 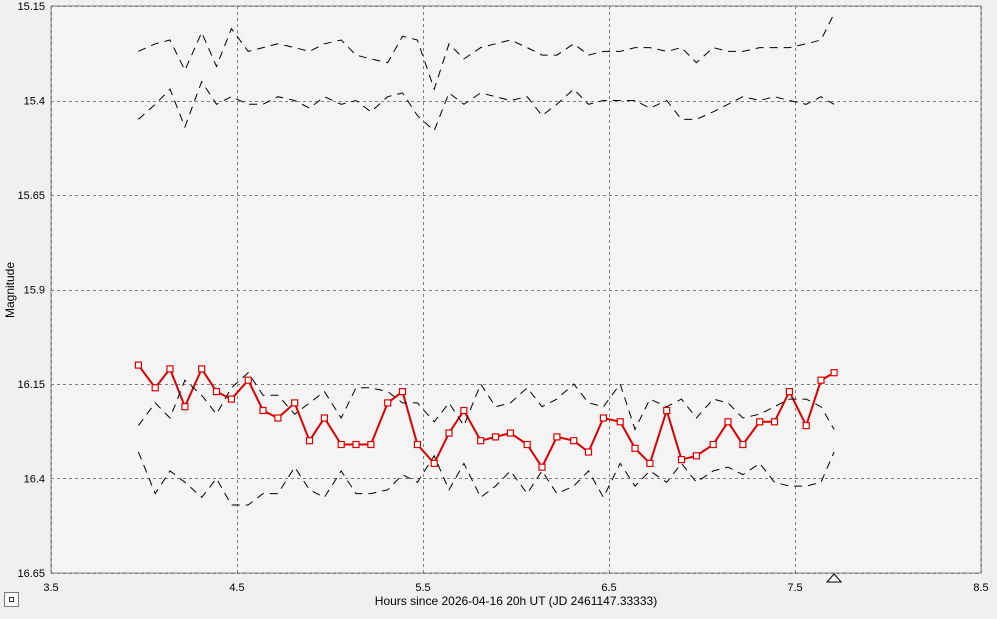 What do you see at coordinates (422, 588) in the screenshot?
I see `x-tick-label: 5.5` at bounding box center [422, 588].